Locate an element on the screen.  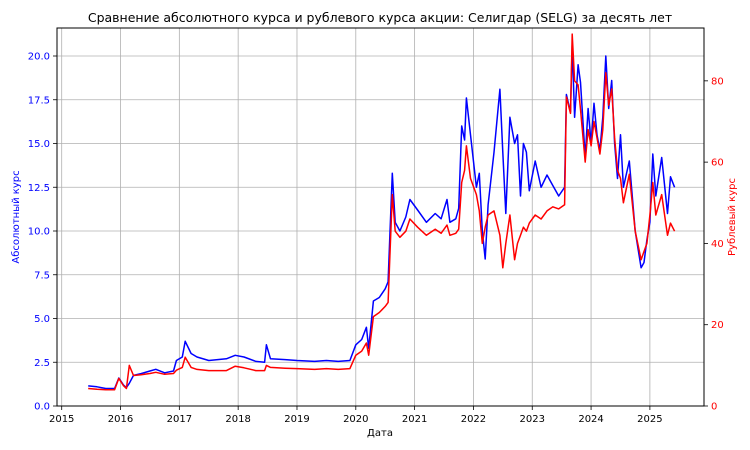
y-left-tick-label-3: 7.5 is located at coordinates (42, 275).